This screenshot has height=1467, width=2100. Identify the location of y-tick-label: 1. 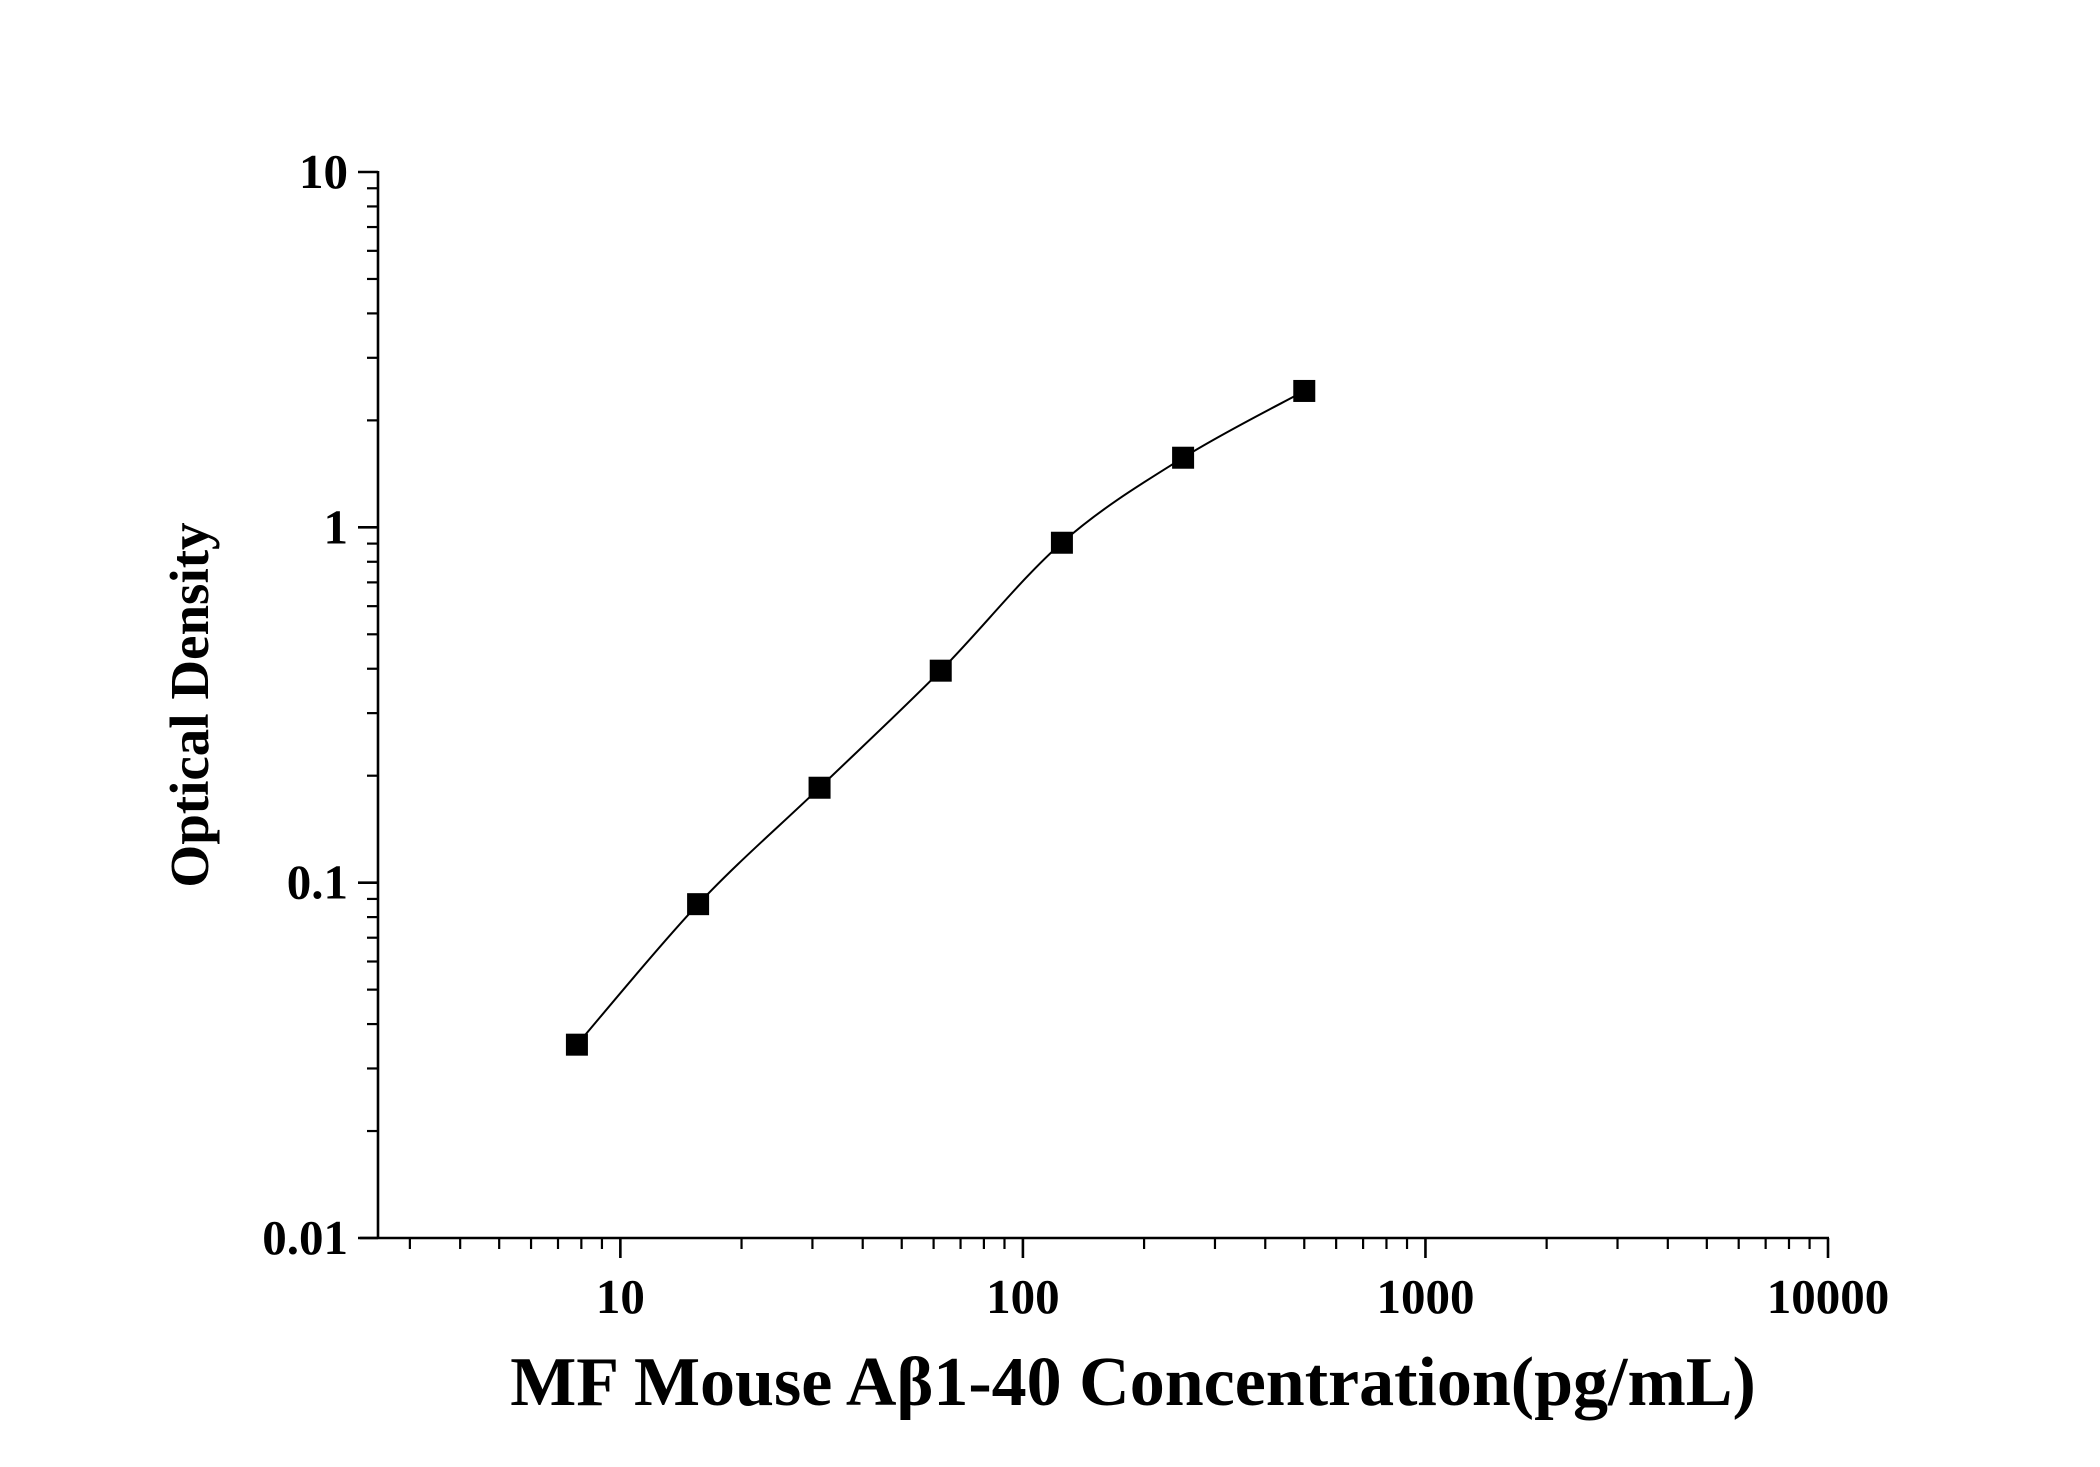
(336, 526).